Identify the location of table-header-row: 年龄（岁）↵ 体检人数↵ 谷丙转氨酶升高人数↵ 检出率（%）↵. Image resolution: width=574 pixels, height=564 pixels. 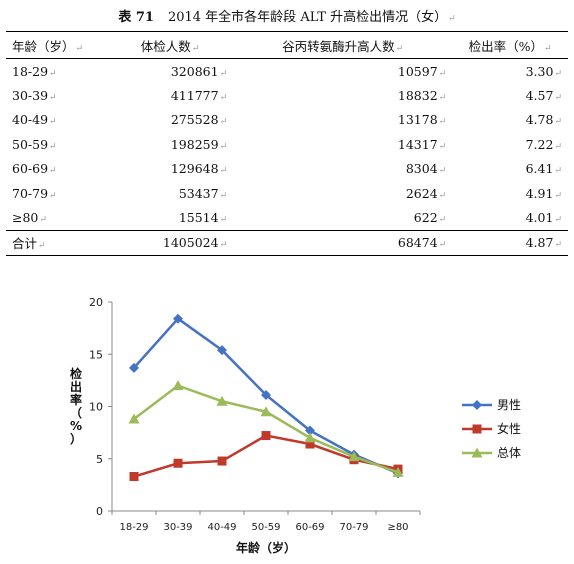
(287, 45).